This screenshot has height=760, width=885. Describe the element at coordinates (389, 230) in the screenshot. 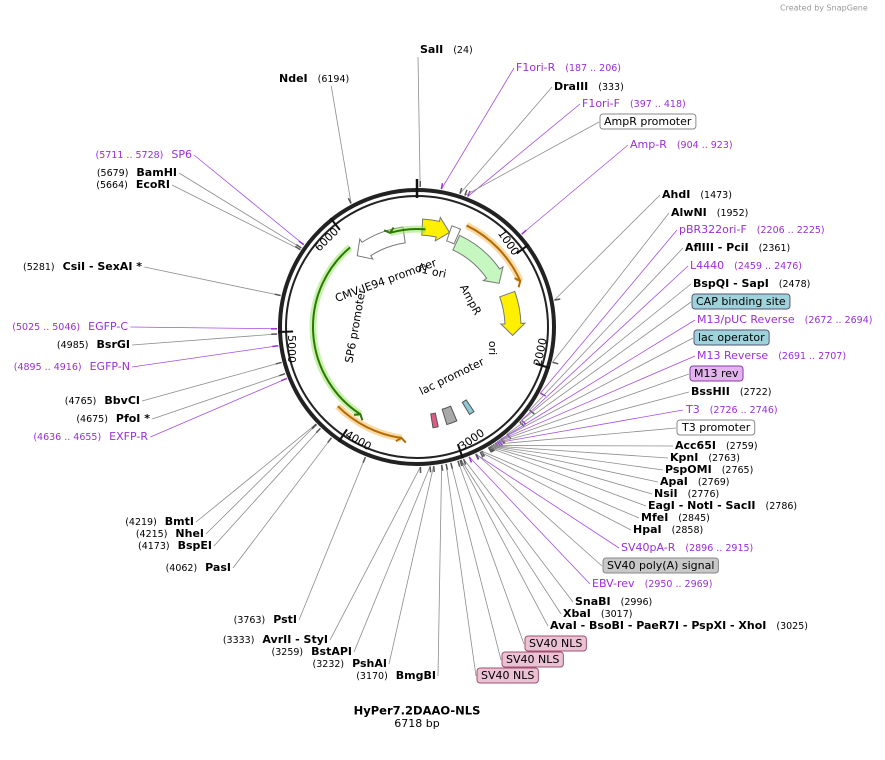

I see `green-arc-1-head` at that location.